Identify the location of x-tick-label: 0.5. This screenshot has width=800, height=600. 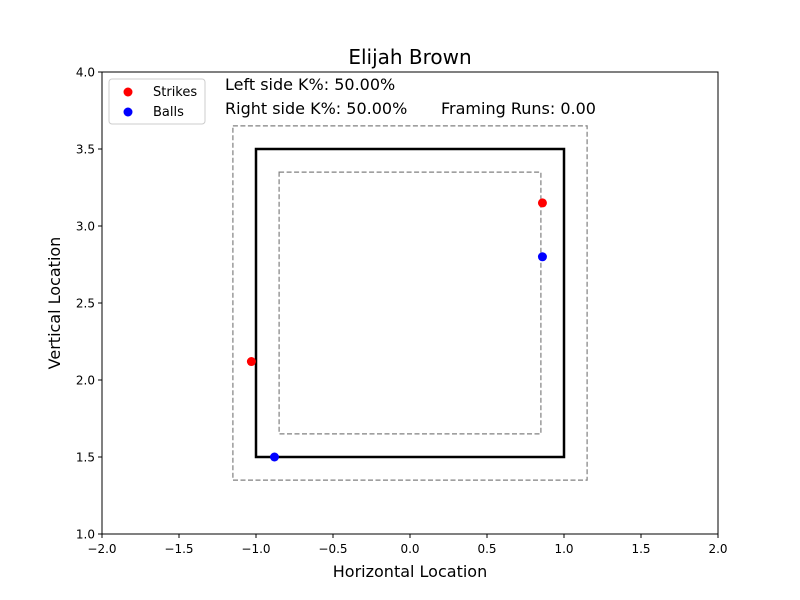
(486, 549).